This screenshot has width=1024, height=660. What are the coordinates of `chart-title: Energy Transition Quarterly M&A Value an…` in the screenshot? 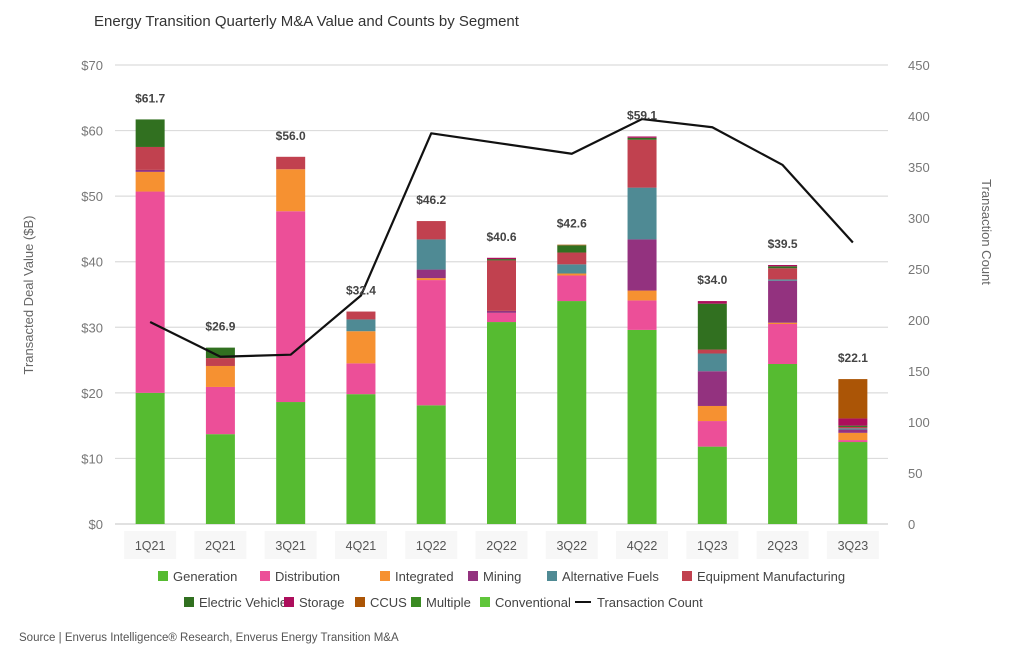 It's located at (307, 21).